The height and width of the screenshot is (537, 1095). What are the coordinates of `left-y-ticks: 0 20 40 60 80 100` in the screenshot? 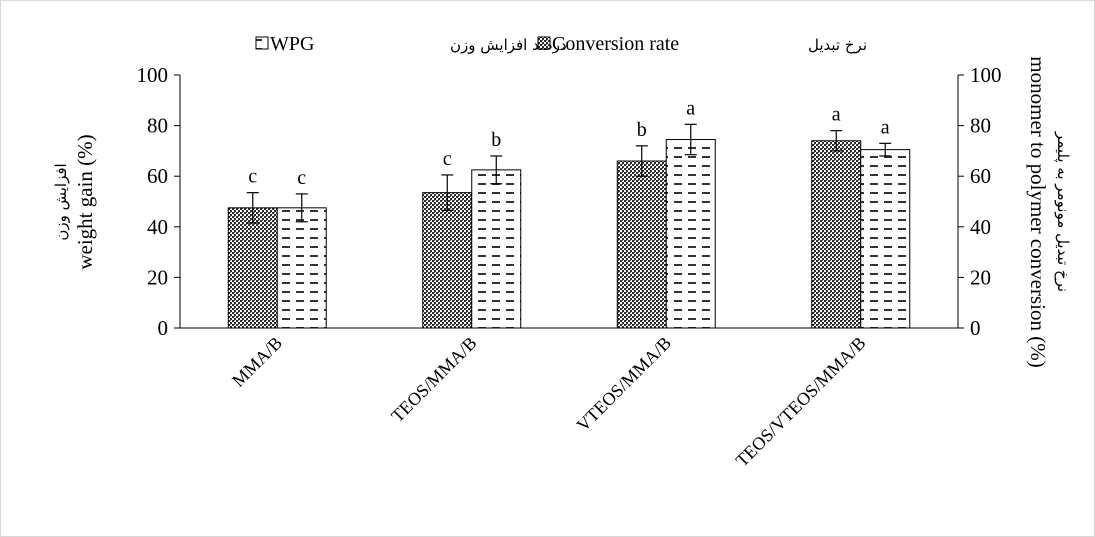 It's located at (159, 201).